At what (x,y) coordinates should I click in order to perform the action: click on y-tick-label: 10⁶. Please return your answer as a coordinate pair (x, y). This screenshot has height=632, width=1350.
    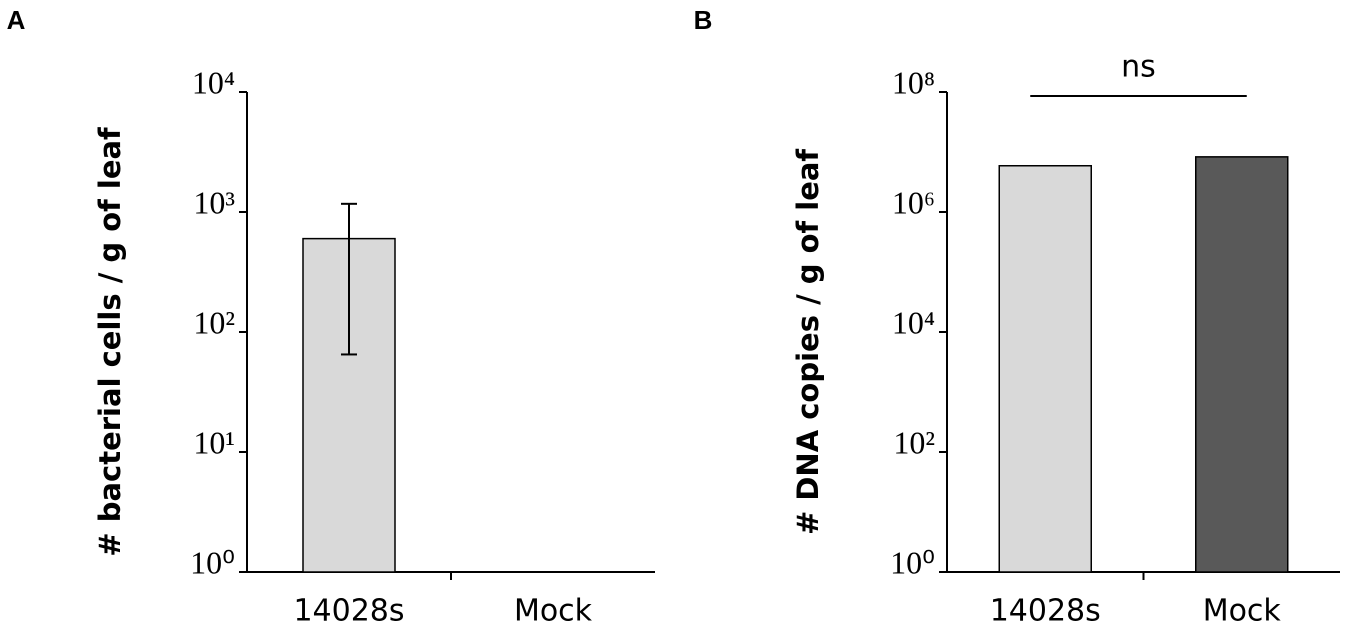
    Looking at the image, I should click on (913, 202).